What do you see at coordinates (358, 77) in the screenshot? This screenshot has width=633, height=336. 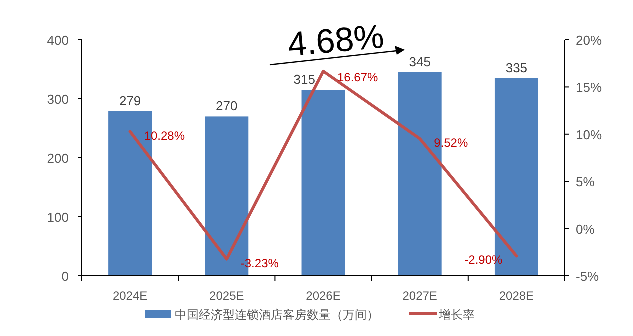 I see `data-label: 16.67%` at bounding box center [358, 77].